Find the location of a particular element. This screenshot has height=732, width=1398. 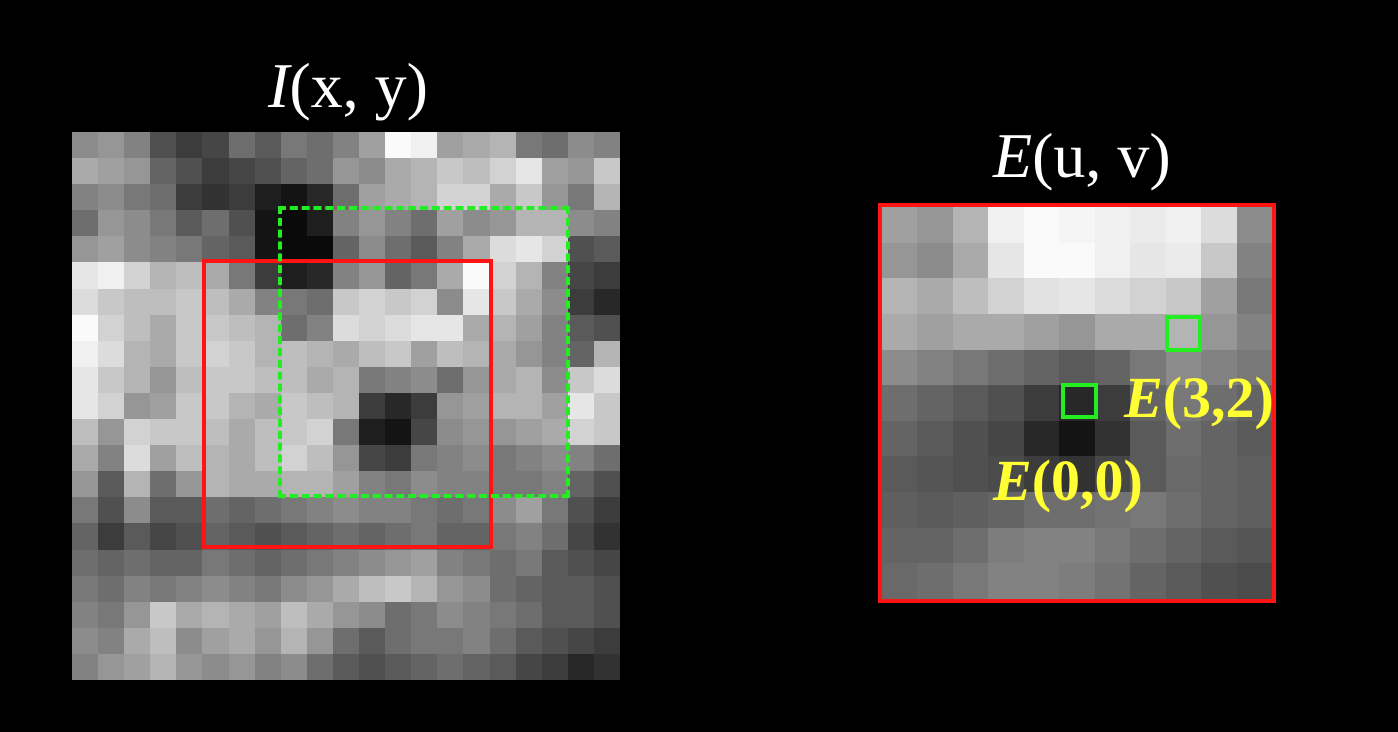

image-title: I(x, y) is located at coordinates (348, 86).